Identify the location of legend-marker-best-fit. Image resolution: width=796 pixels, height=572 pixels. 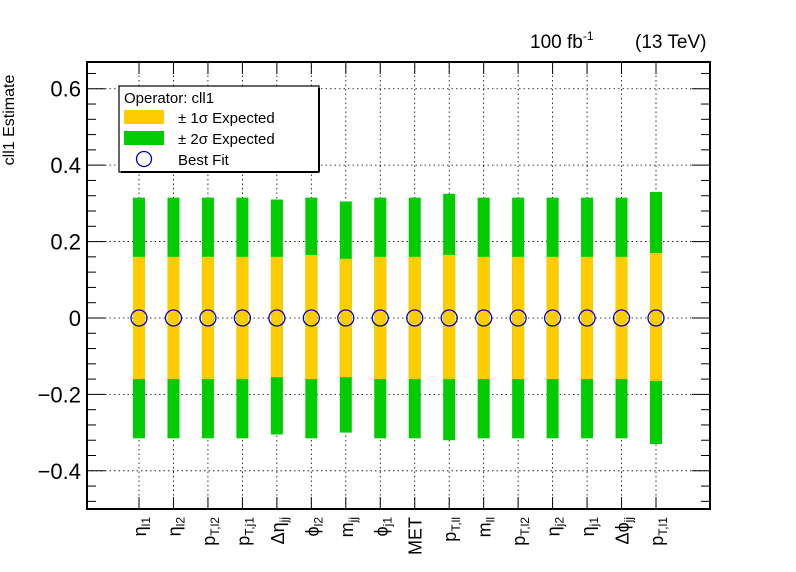
(144, 159).